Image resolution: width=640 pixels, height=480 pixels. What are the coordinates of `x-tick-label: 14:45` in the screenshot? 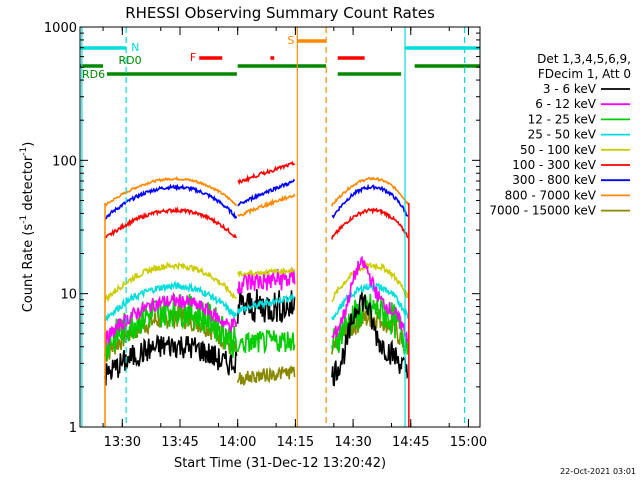 It's located at (410, 442).